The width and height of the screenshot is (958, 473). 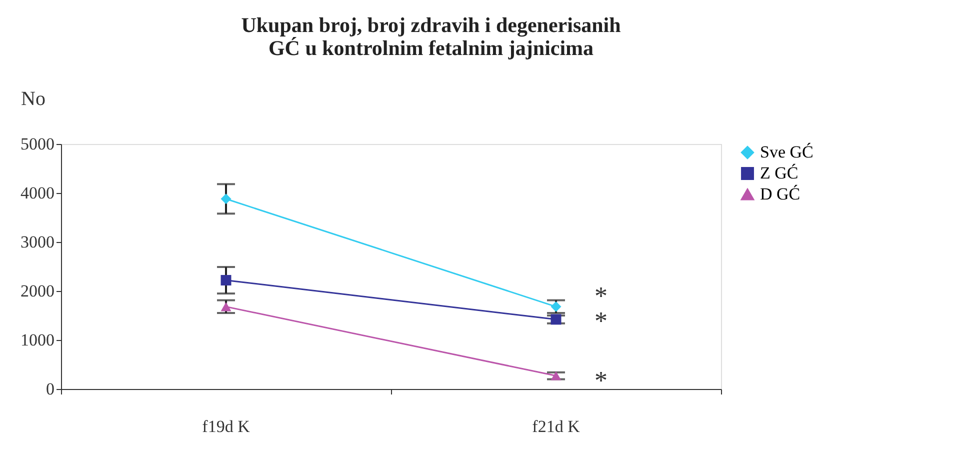 What do you see at coordinates (37, 340) in the screenshot?
I see `y-tick-label: 1000` at bounding box center [37, 340].